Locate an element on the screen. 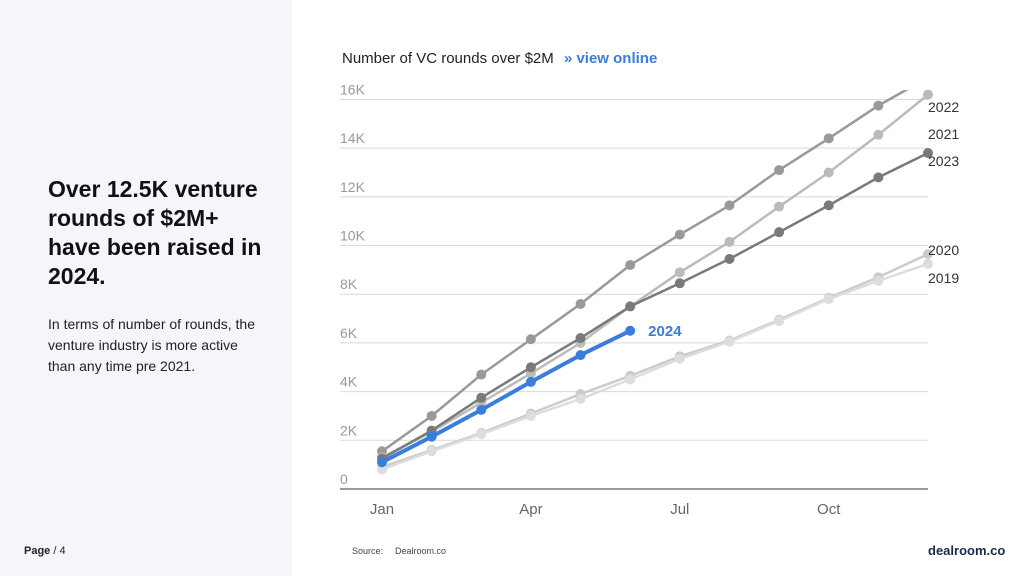 This screenshot has width=1024, height=576. y-tick-label: 6K is located at coordinates (349, 333).